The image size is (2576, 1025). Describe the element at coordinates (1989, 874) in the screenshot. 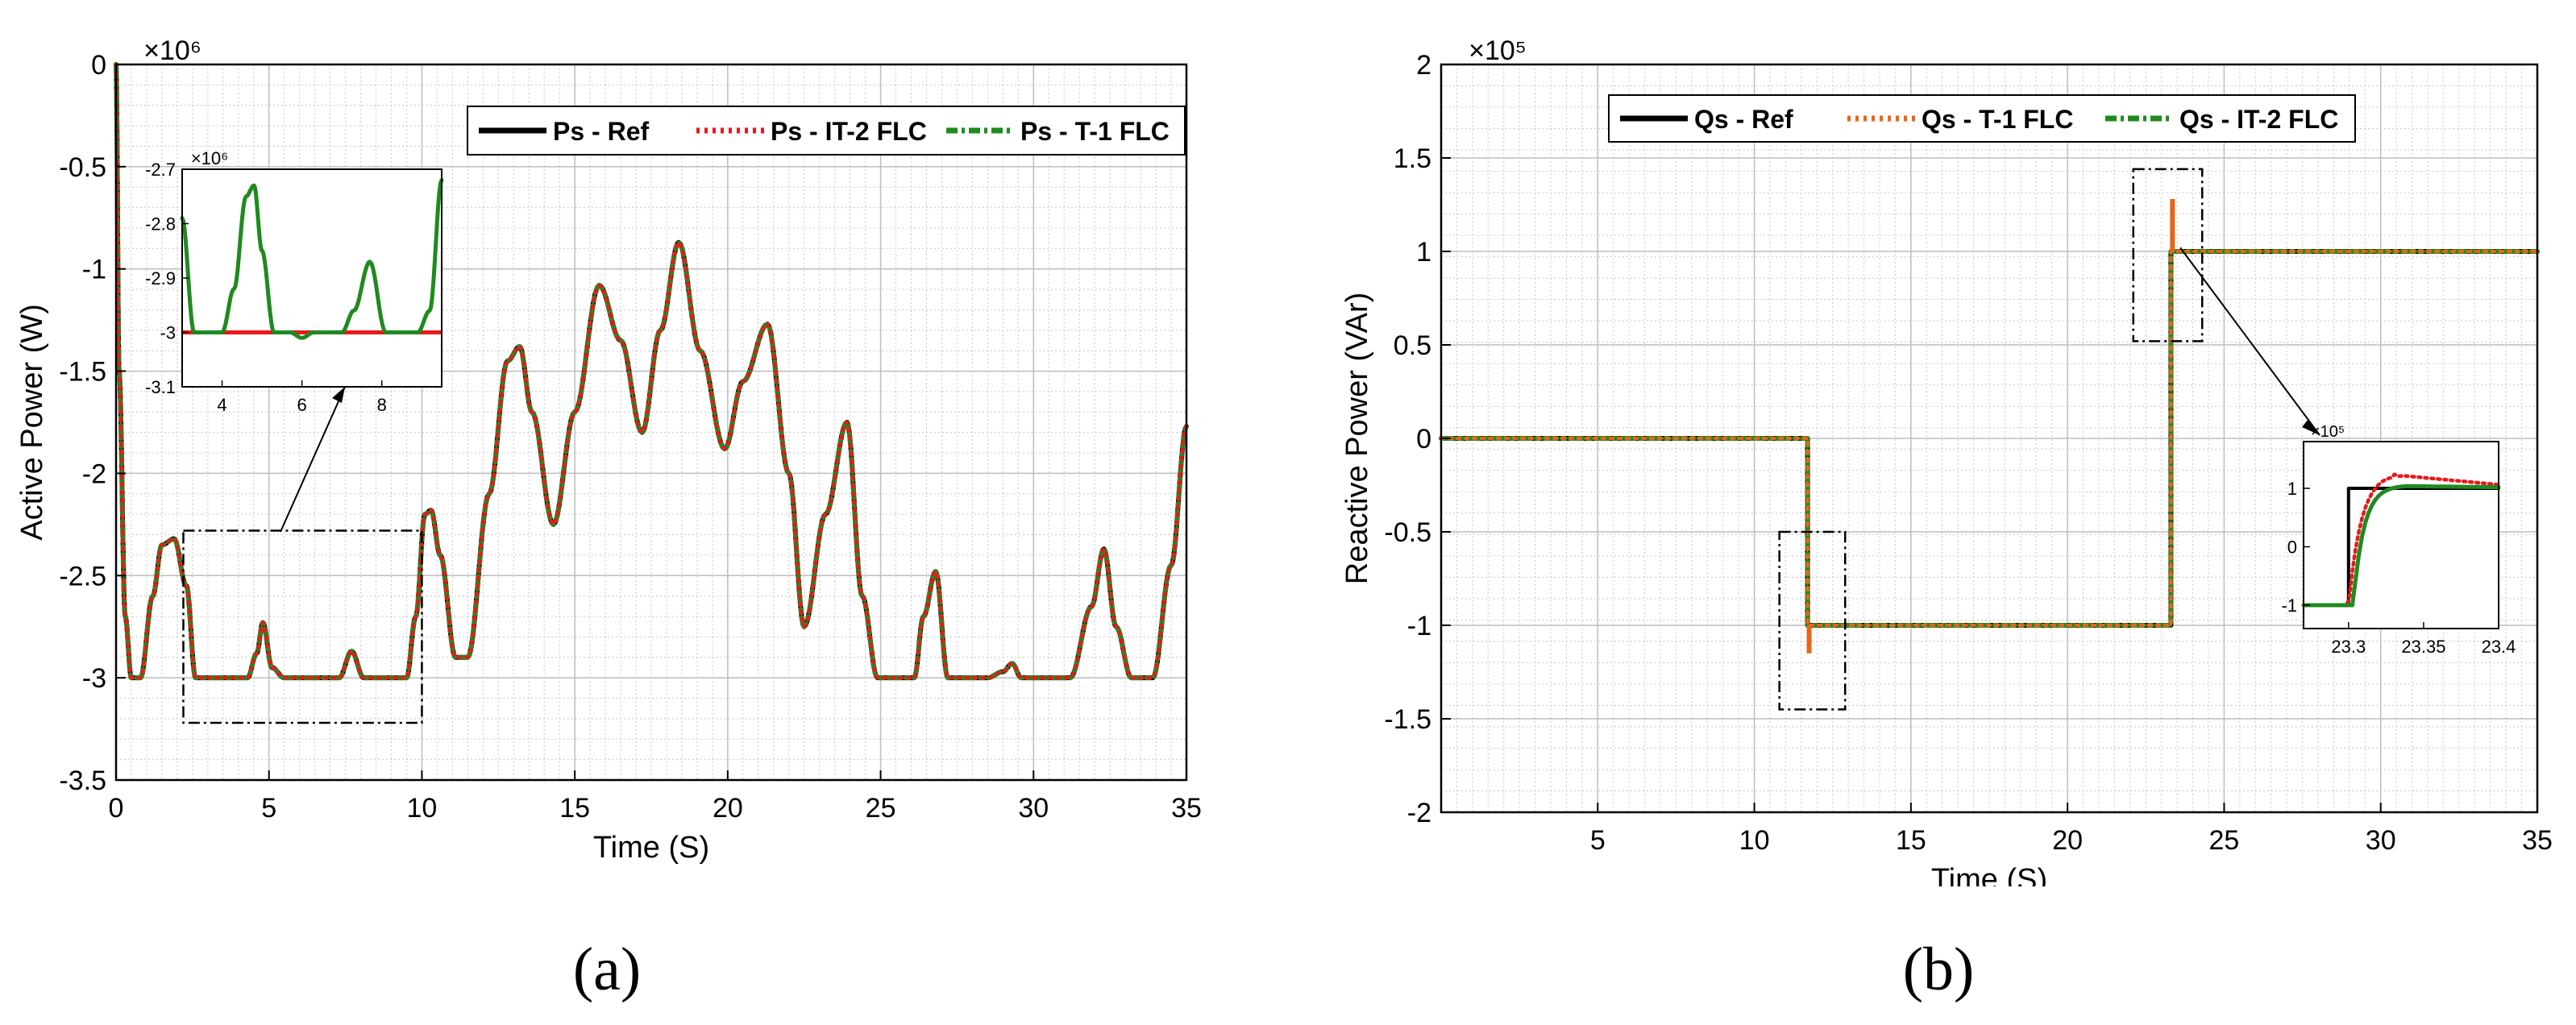

I see `chart-b-x-axis-label: Time (S)` at that location.